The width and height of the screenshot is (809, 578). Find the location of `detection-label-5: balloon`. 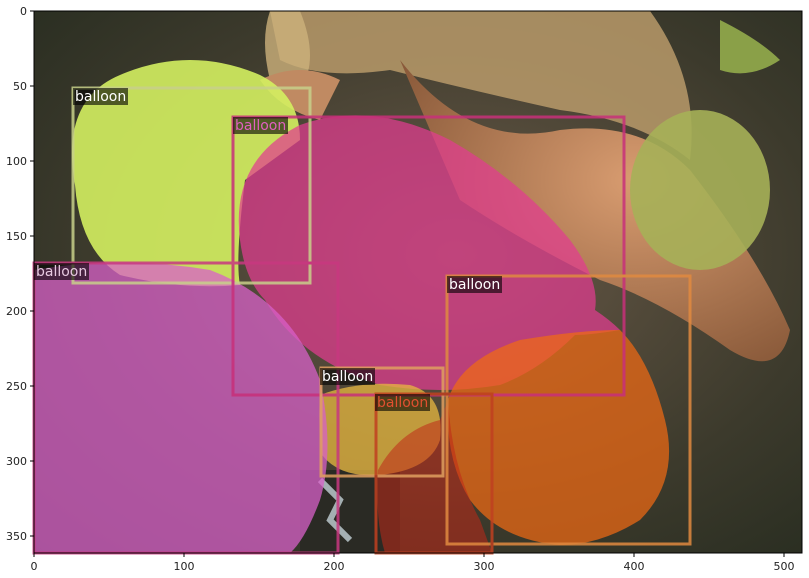

detection-label-5: balloon is located at coordinates (402, 402).